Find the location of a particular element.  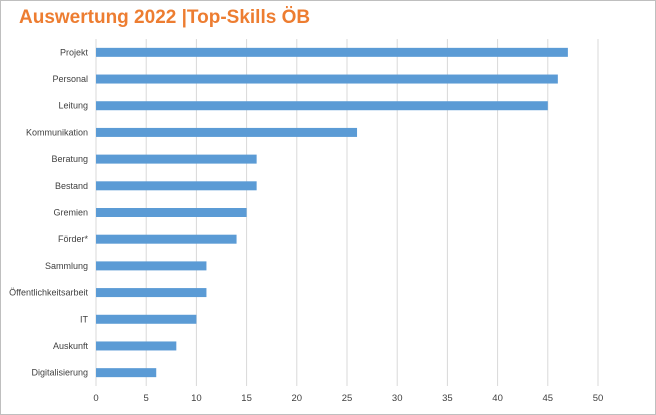

category-label: Sammlung is located at coordinates (66, 266).